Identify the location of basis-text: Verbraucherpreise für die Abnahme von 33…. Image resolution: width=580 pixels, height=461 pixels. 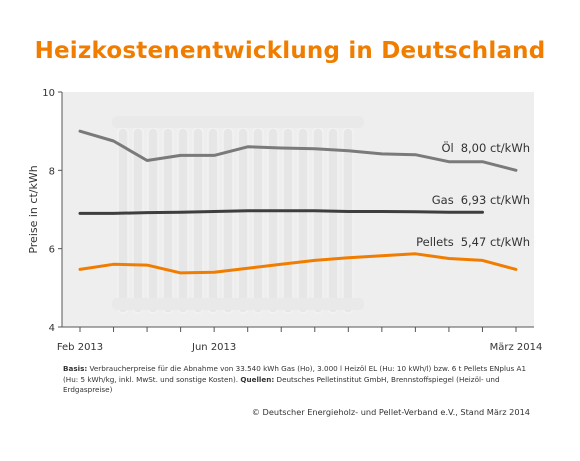
(295, 374).